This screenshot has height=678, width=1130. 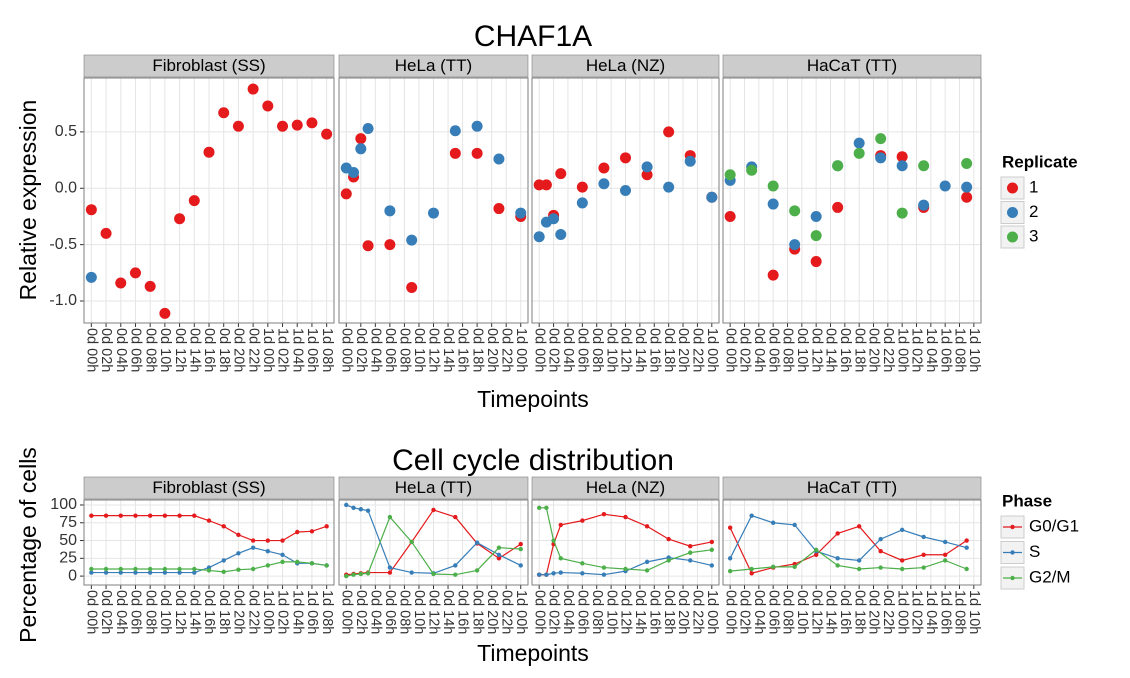 What do you see at coordinates (63, 504) in the screenshot?
I see `y-tick-label: 100` at bounding box center [63, 504].